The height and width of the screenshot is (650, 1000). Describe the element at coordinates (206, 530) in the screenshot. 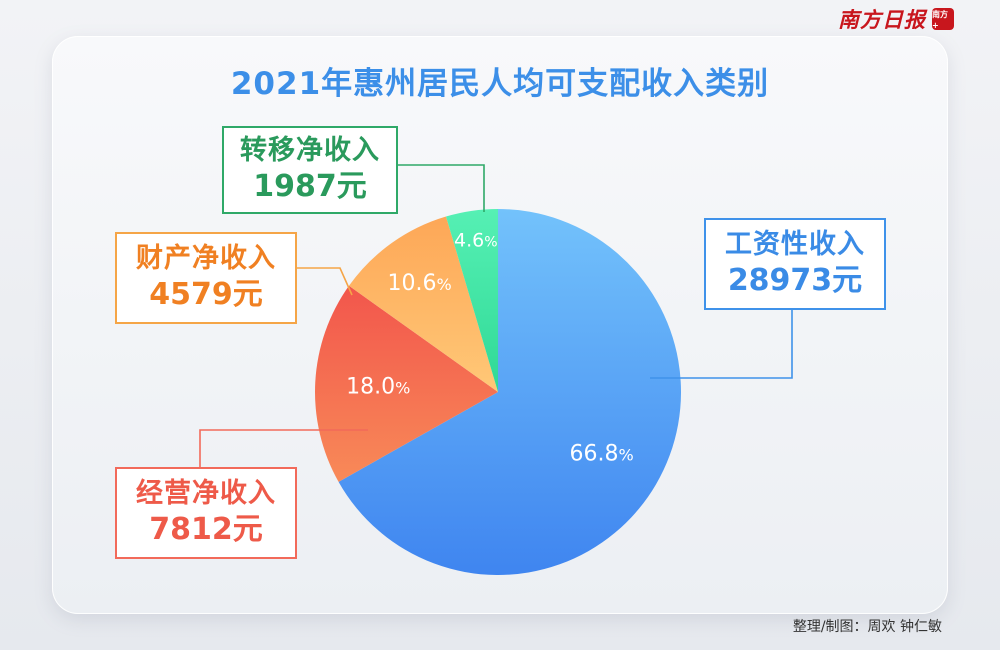

I see `business-income-value: 7812元` at that location.